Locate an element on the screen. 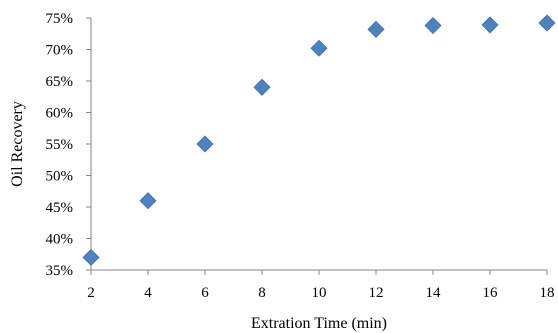  y-tick-label: 70% is located at coordinates (60, 51).